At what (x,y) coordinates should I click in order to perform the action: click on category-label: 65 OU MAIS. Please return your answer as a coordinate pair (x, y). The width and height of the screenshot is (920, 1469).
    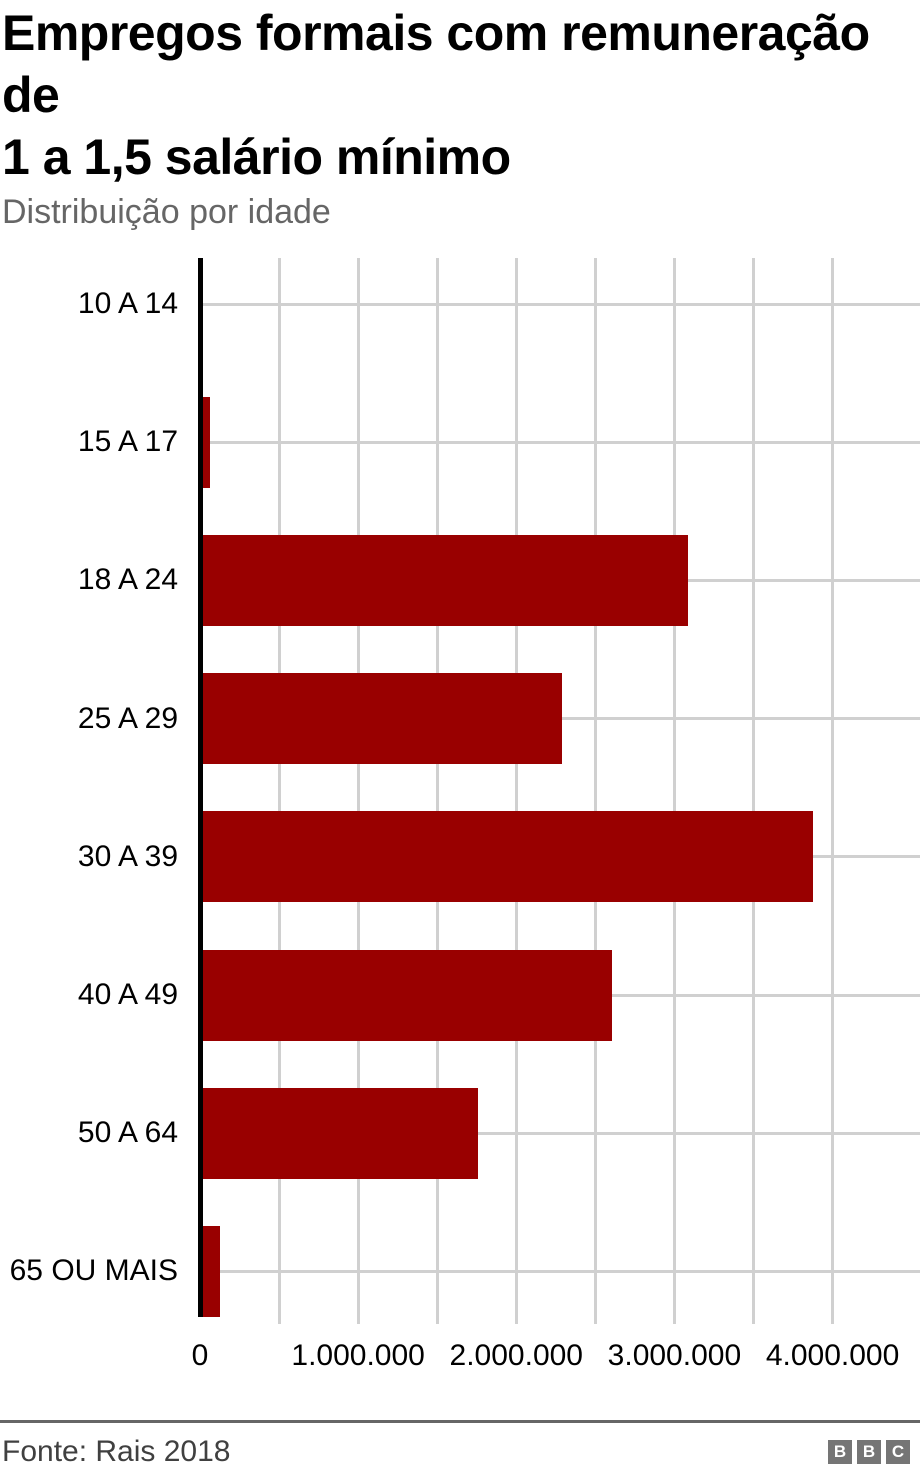
    Looking at the image, I should click on (93, 1271).